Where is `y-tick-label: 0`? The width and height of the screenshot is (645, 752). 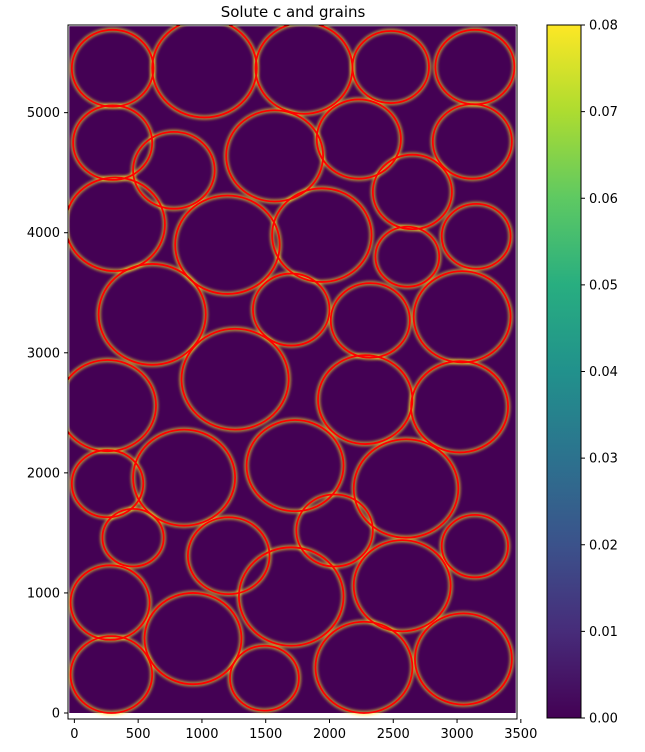 y-tick-label: 0 is located at coordinates (56, 713).